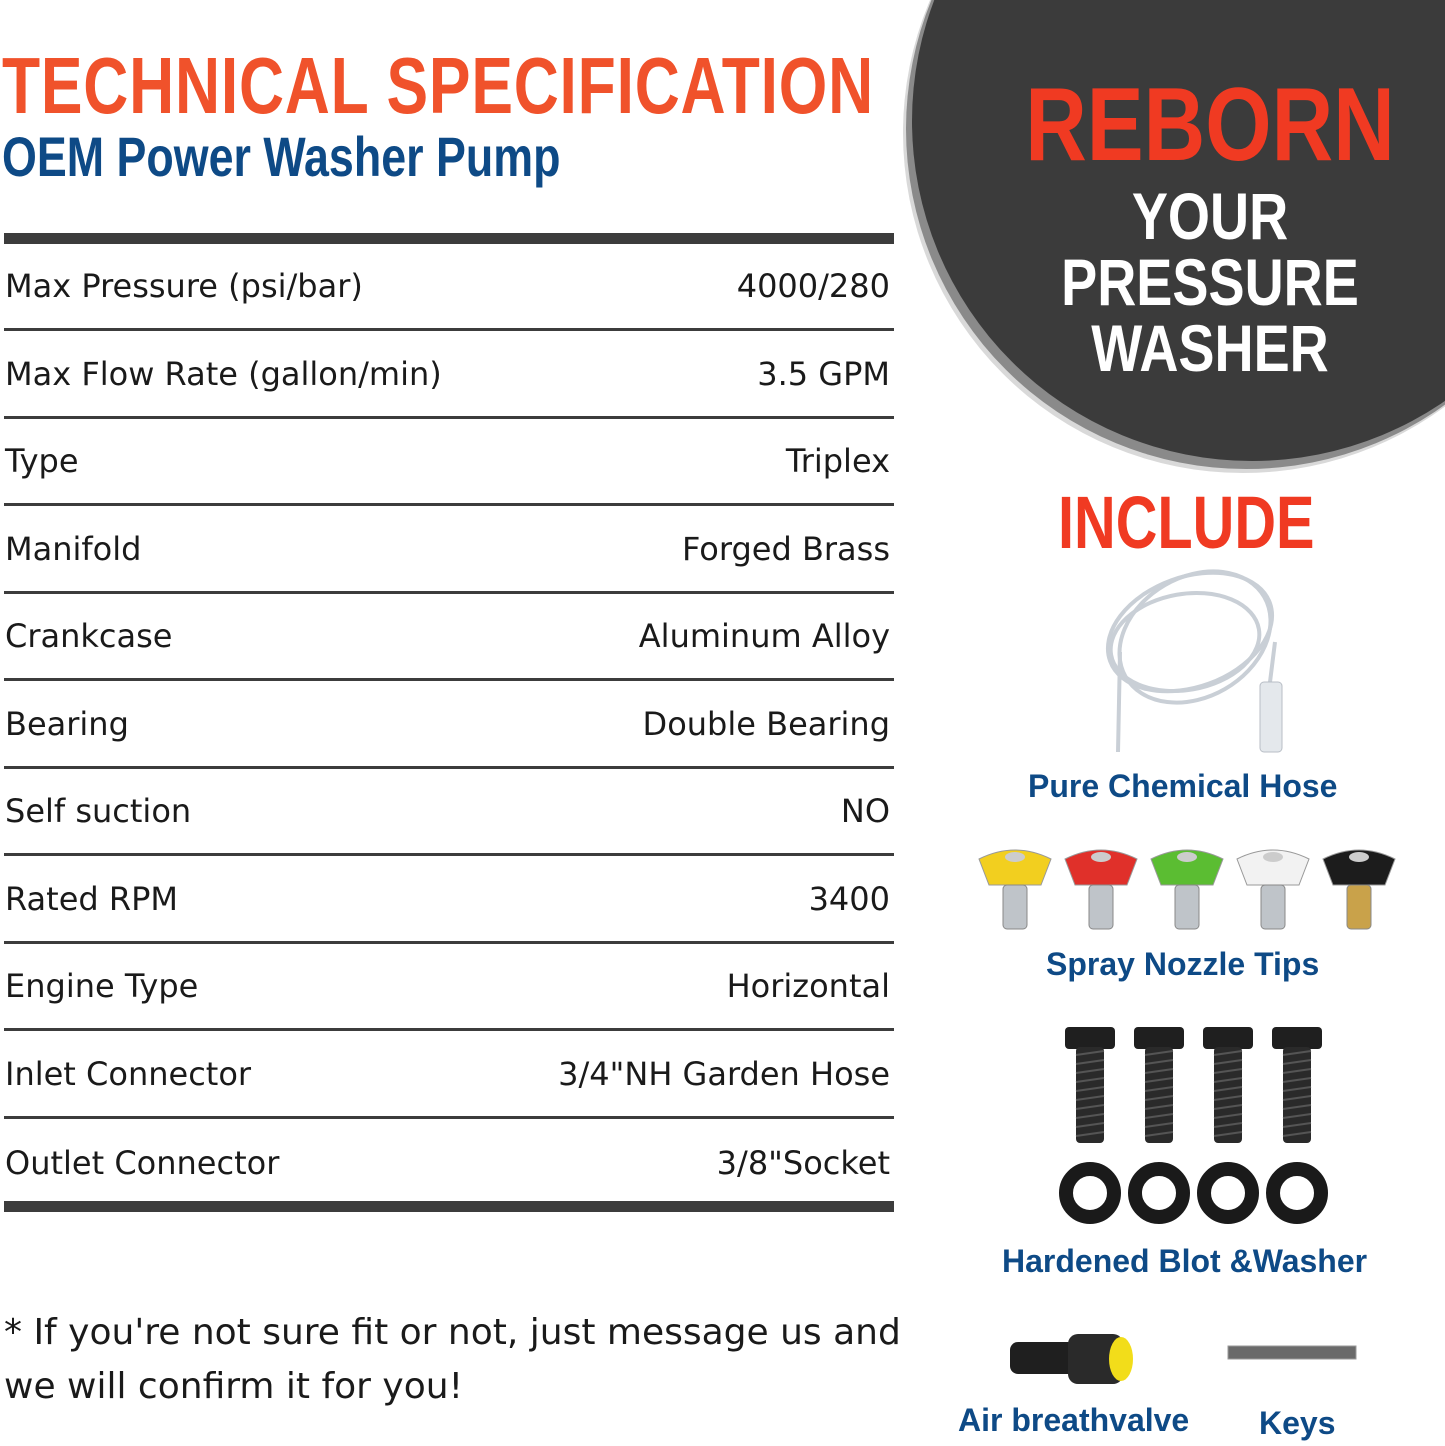 The height and width of the screenshot is (1446, 1445). What do you see at coordinates (449, 637) in the screenshot?
I see `spec-row: Crankcase Aluminum Alloy` at bounding box center [449, 637].